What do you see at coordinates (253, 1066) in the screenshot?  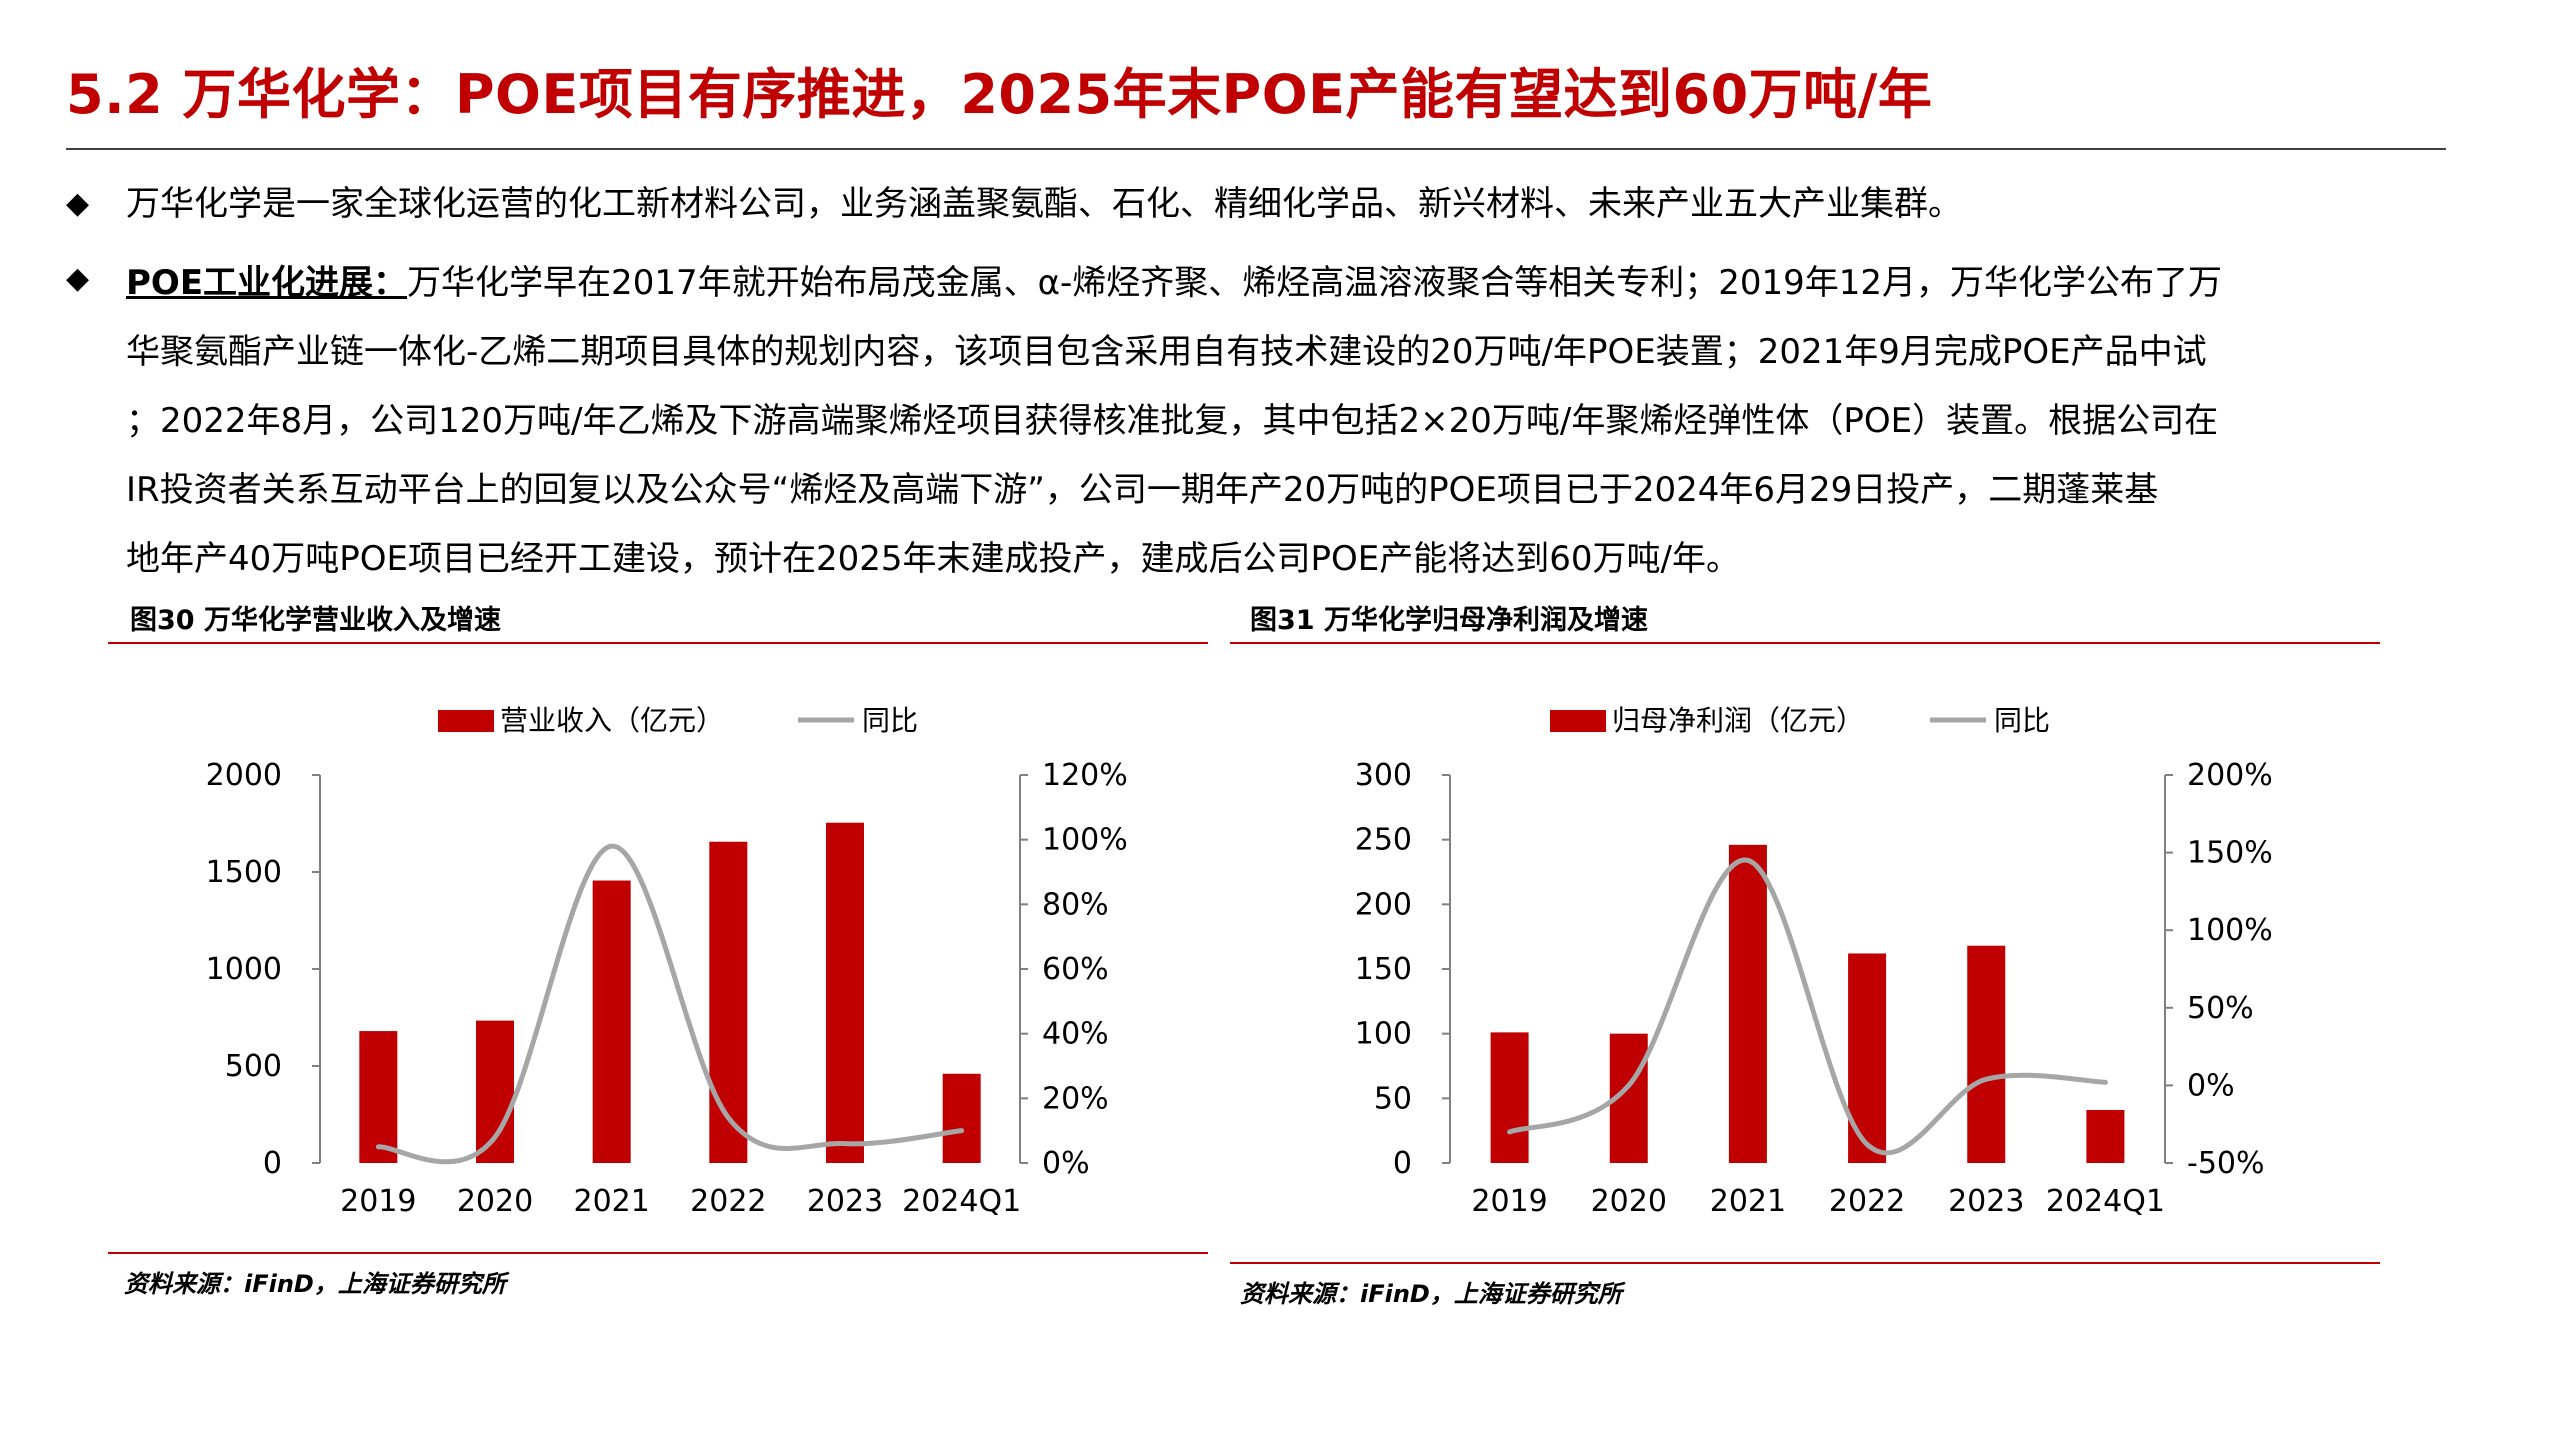 I see `left-axis-tick-label: 500` at bounding box center [253, 1066].